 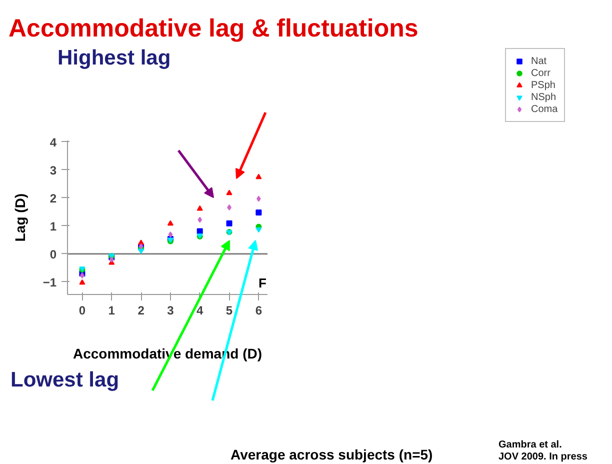 I want to click on x-tick-label: 4, so click(x=200, y=311).